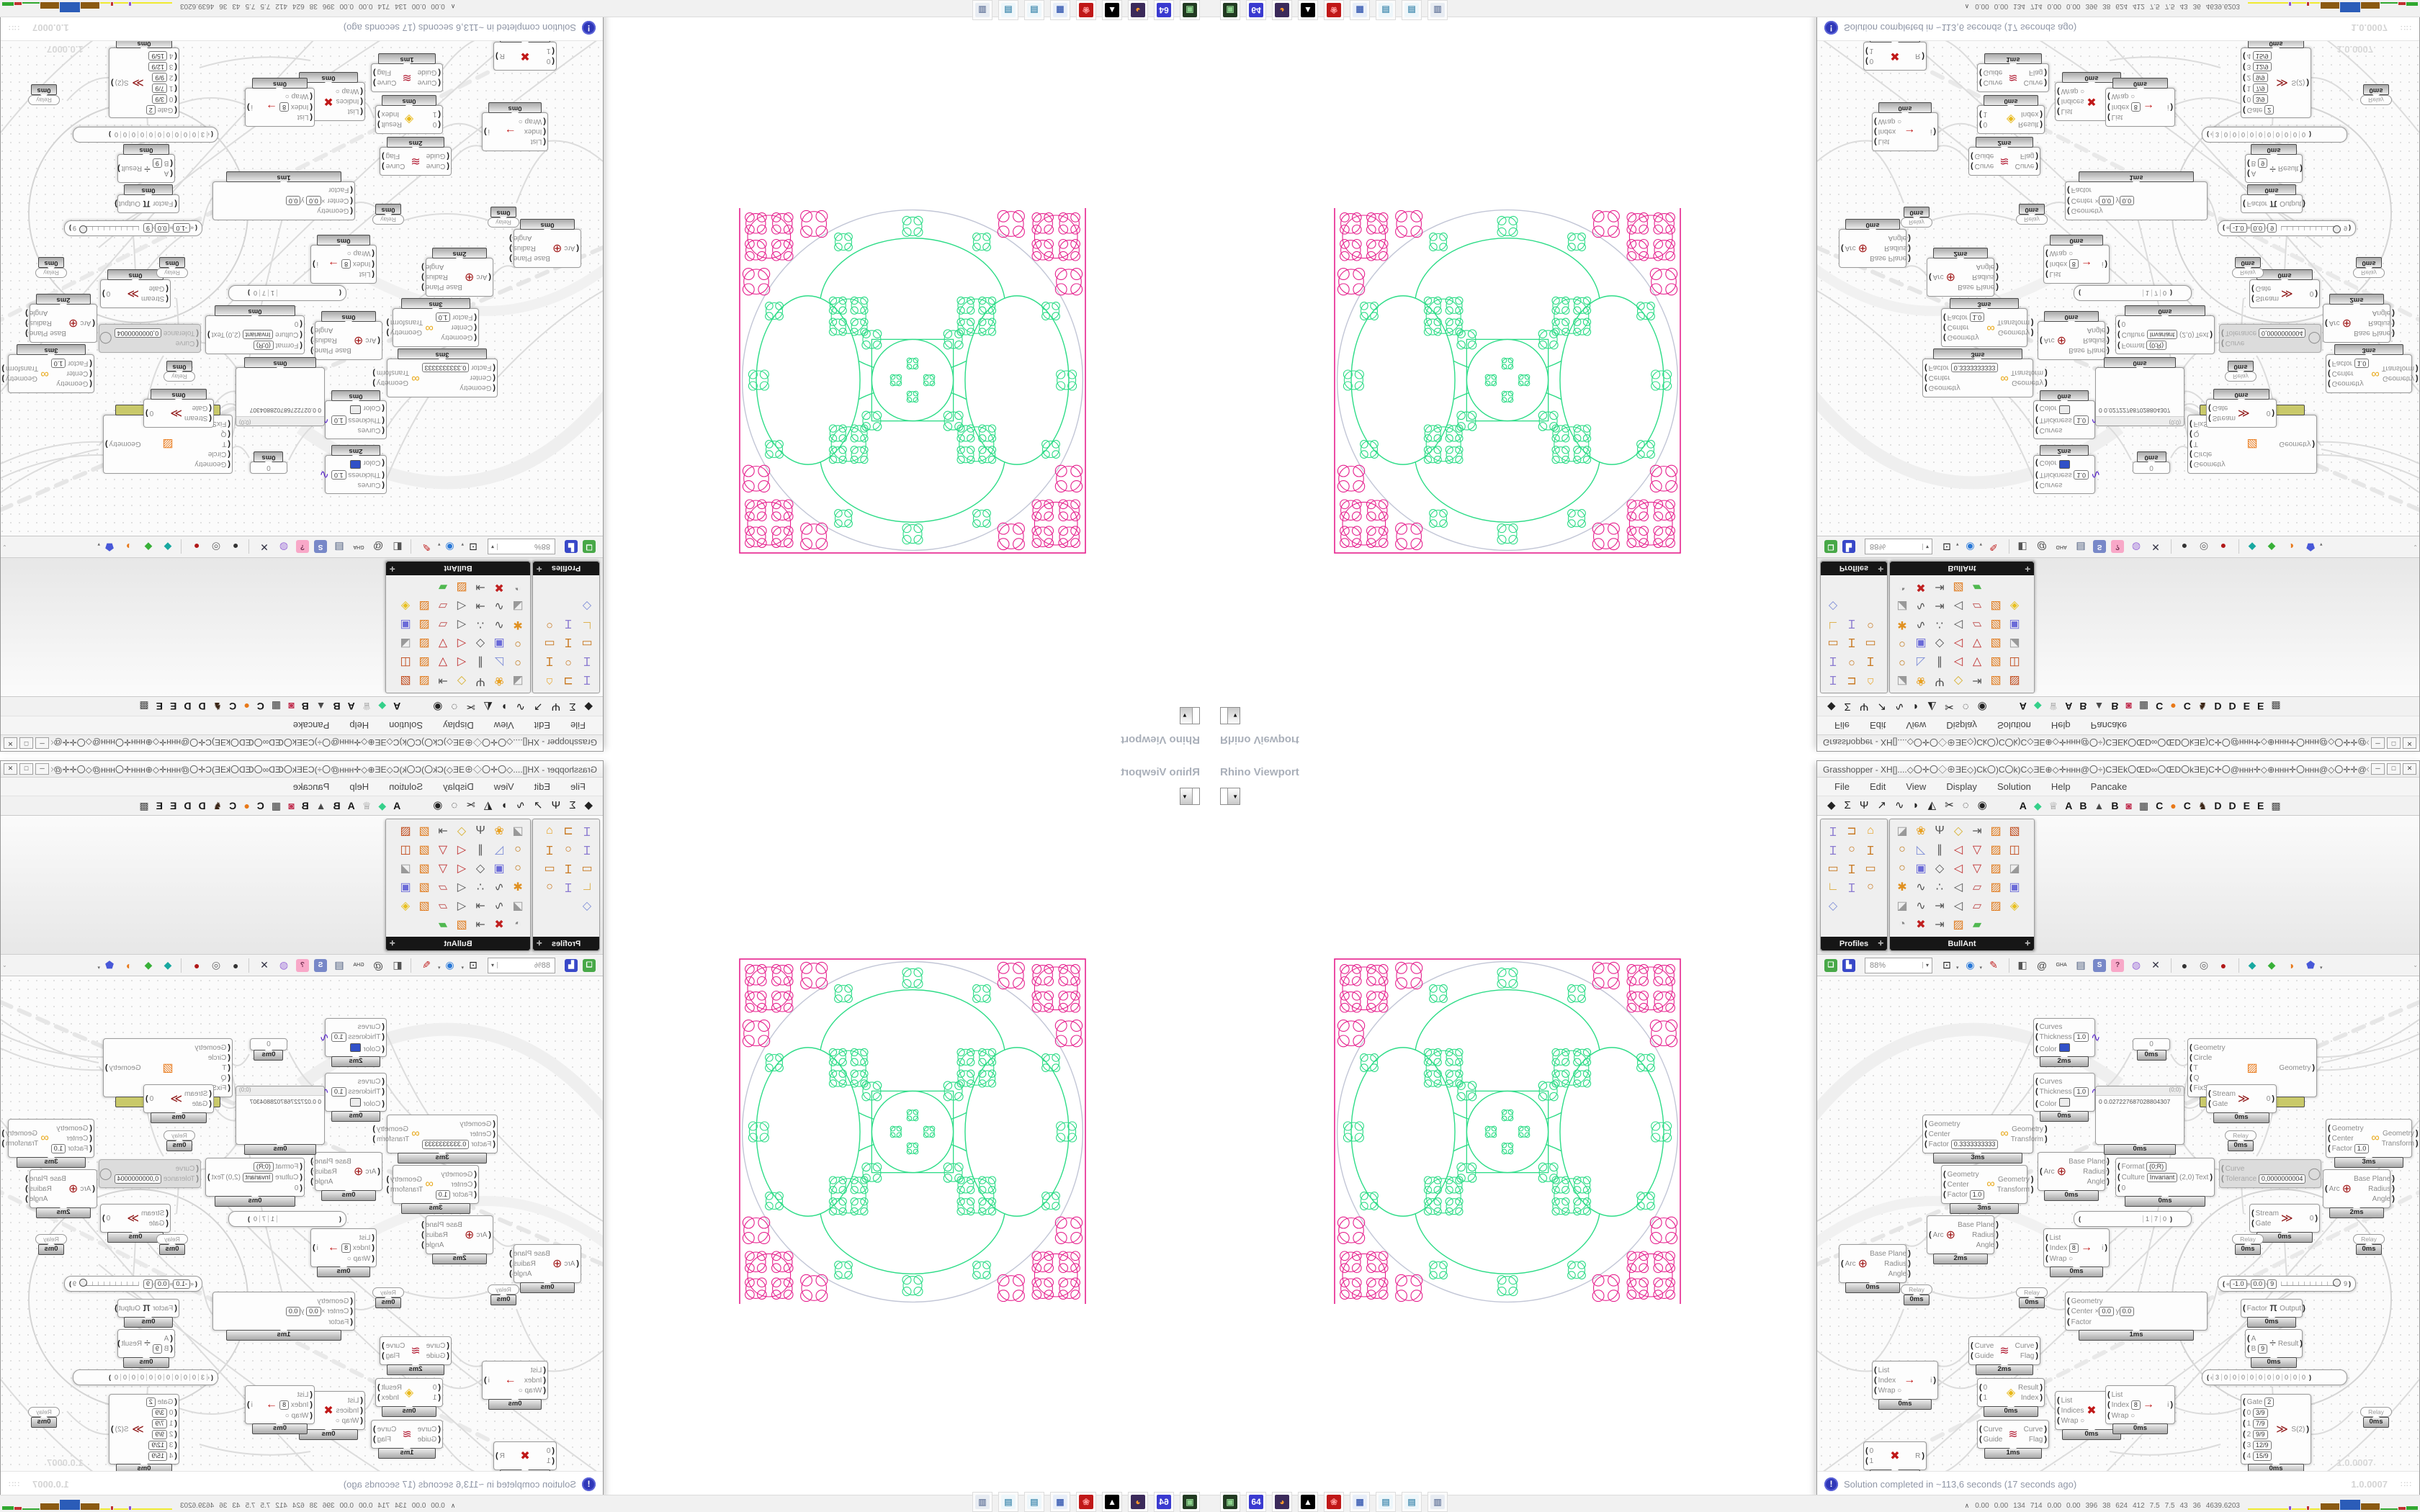 This screenshot has width=2420, height=1512. What do you see at coordinates (358, 409) in the screenshot?
I see `input-port: Color` at bounding box center [358, 409].